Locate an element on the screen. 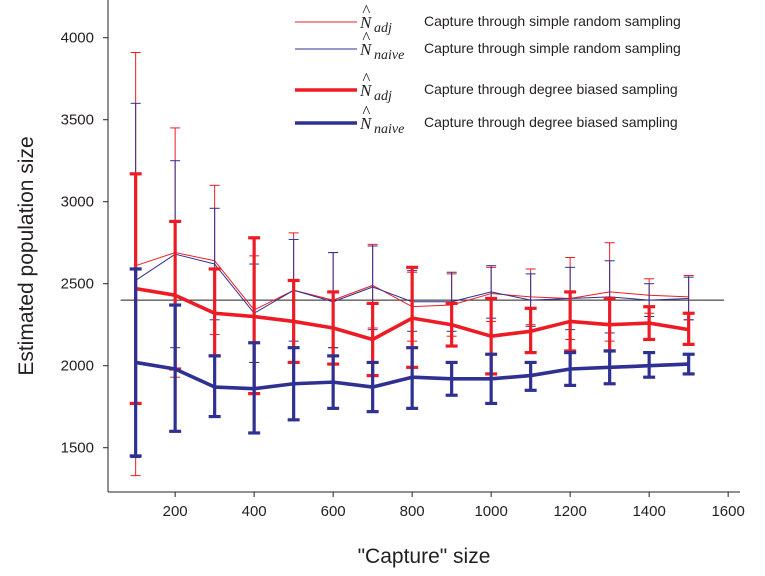  x-tick-label: 1400 is located at coordinates (648, 511).